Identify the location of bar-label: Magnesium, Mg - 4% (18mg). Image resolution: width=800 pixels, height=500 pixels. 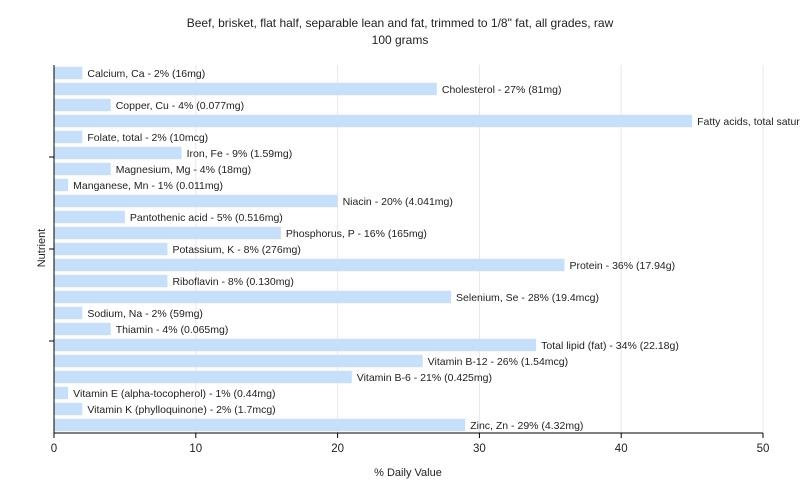
(183, 170).